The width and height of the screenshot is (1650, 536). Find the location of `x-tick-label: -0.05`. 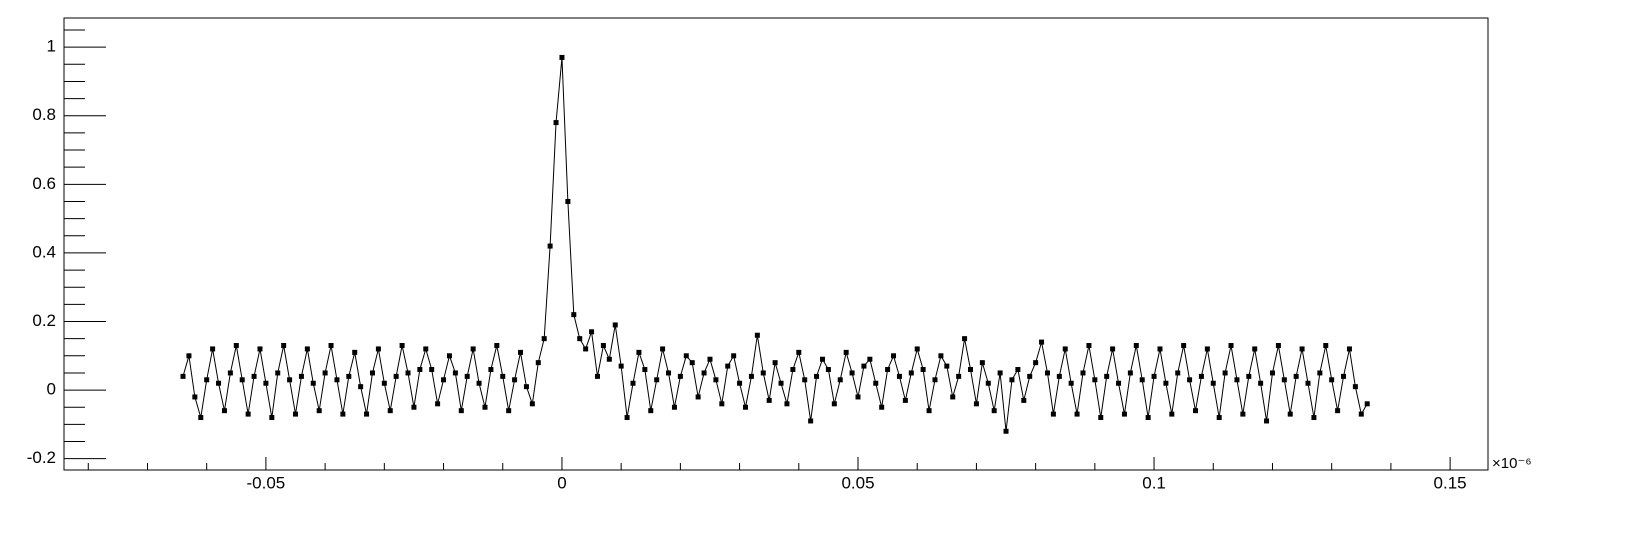

x-tick-label: -0.05 is located at coordinates (266, 482).